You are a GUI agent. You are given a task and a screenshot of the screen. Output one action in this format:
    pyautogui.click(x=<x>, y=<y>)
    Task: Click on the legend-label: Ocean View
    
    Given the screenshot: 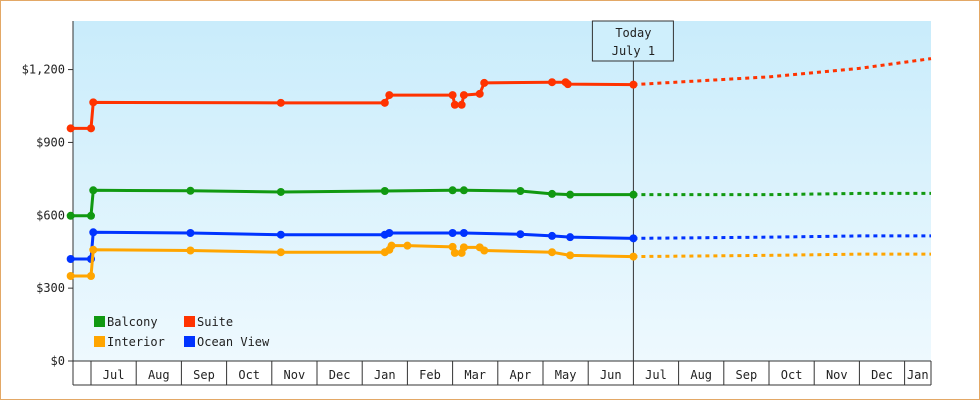 What is the action you would take?
    pyautogui.click(x=233, y=342)
    